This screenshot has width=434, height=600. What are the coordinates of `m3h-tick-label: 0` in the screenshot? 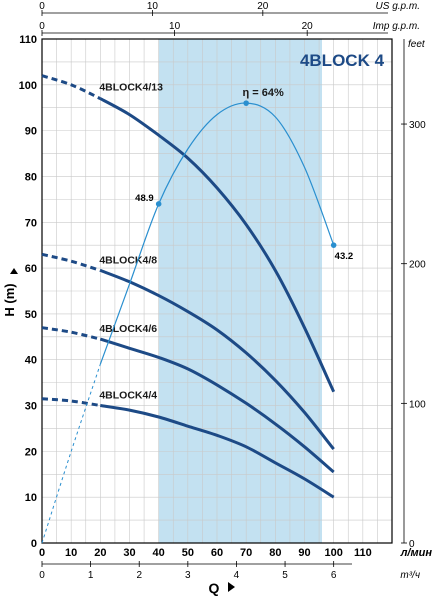 It's located at (42, 575).